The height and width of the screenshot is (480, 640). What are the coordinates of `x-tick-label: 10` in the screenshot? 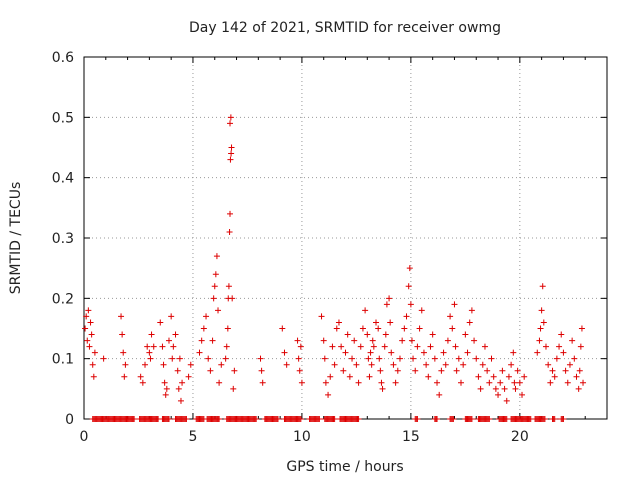 It's located at (302, 437).